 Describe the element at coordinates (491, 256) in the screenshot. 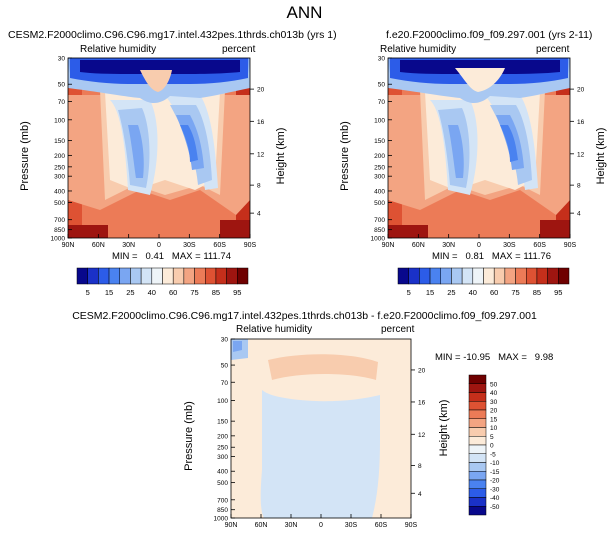

I see `panel2-stats: MIN = 0.81 MAX = 111.76` at that location.